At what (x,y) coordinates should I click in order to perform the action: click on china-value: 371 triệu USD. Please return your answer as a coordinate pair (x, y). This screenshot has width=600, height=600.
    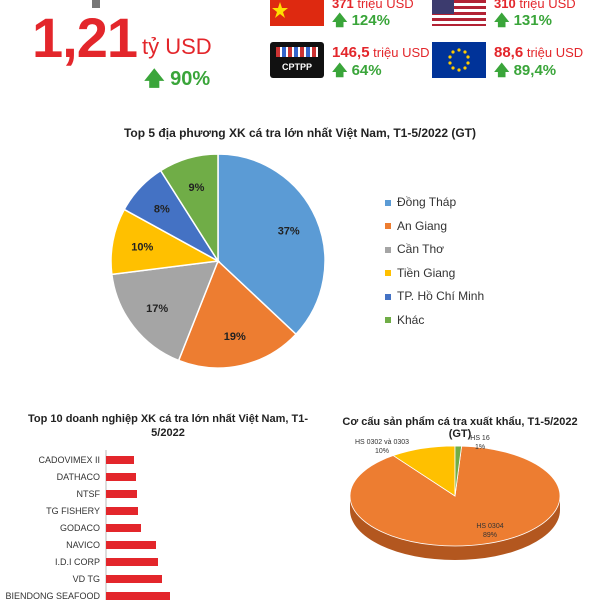
    Looking at the image, I should click on (373, 5).